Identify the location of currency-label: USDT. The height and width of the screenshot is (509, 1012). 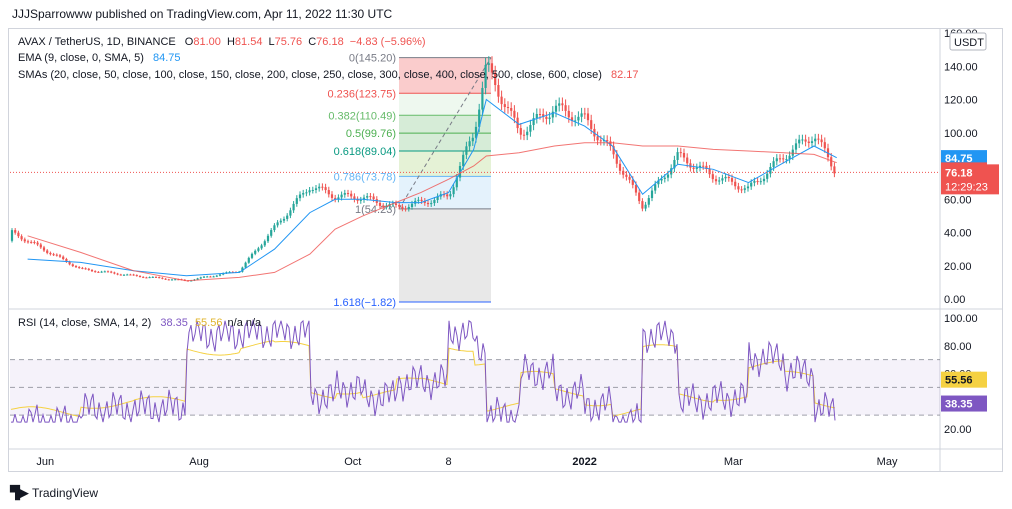
(969, 43).